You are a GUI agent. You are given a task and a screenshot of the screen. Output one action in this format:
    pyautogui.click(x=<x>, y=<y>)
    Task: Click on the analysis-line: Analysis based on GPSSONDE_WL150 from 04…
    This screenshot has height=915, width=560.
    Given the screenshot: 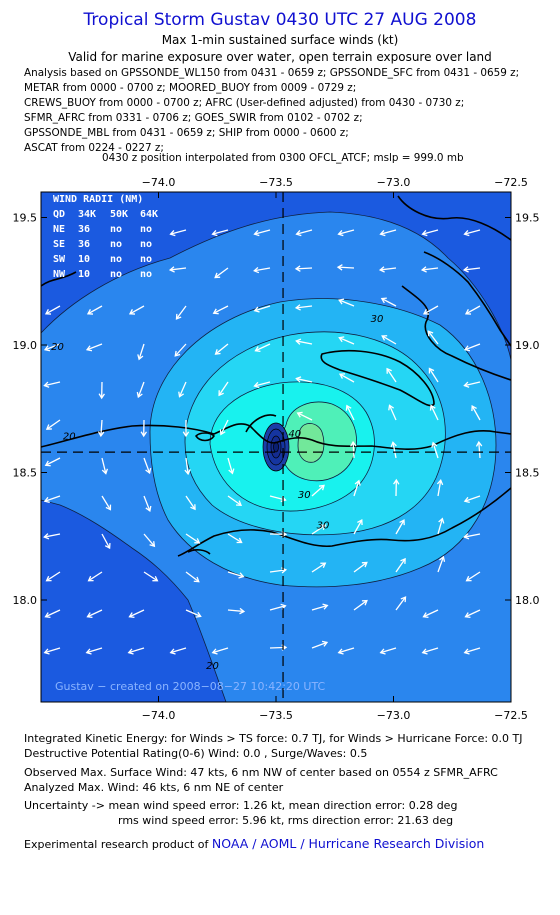 What is the action you would take?
    pyautogui.click(x=272, y=73)
    